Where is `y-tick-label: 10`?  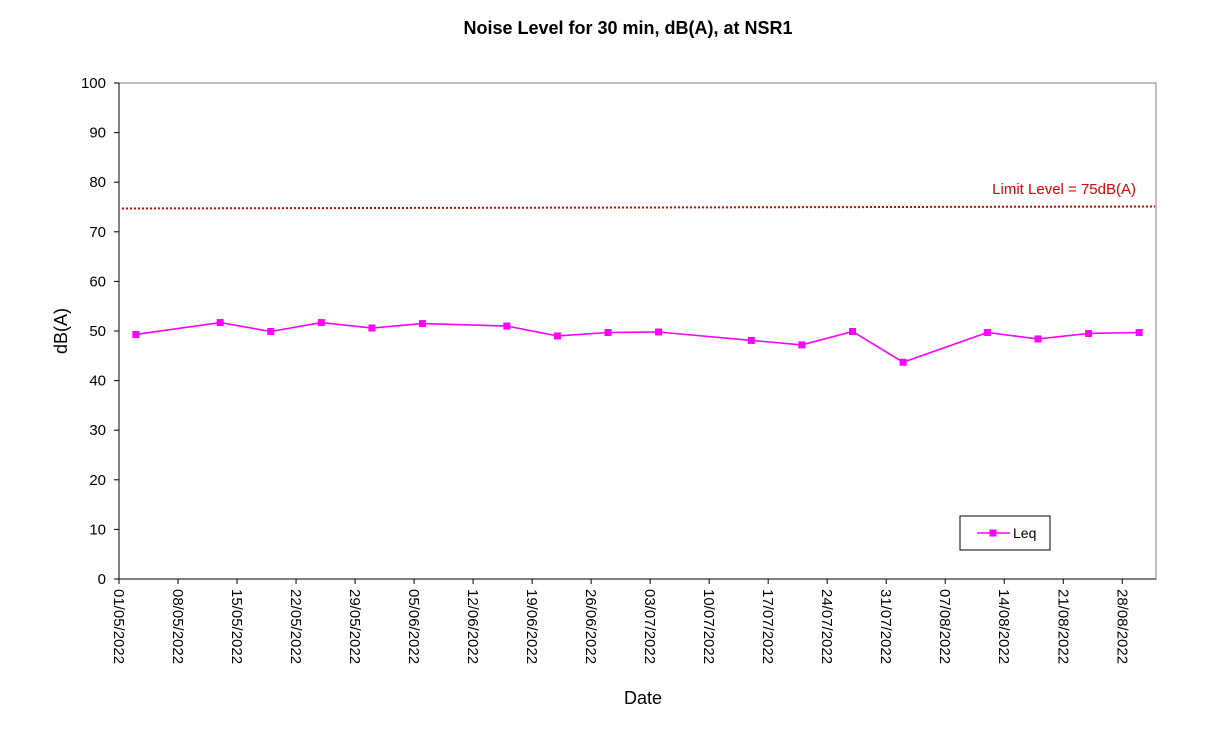 y-tick-label: 10 is located at coordinates (97, 529).